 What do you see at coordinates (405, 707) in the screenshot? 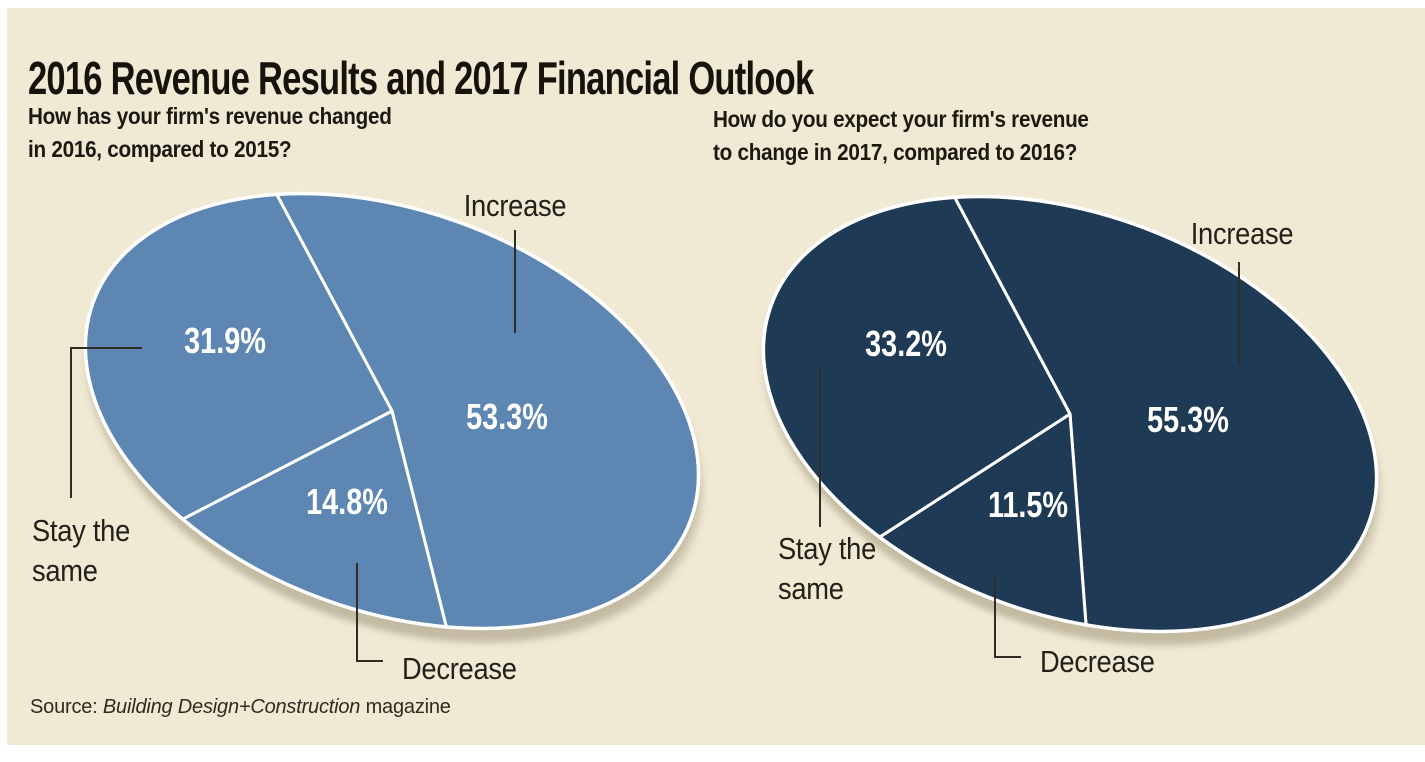
I see `source-suffix: magazine` at bounding box center [405, 707].